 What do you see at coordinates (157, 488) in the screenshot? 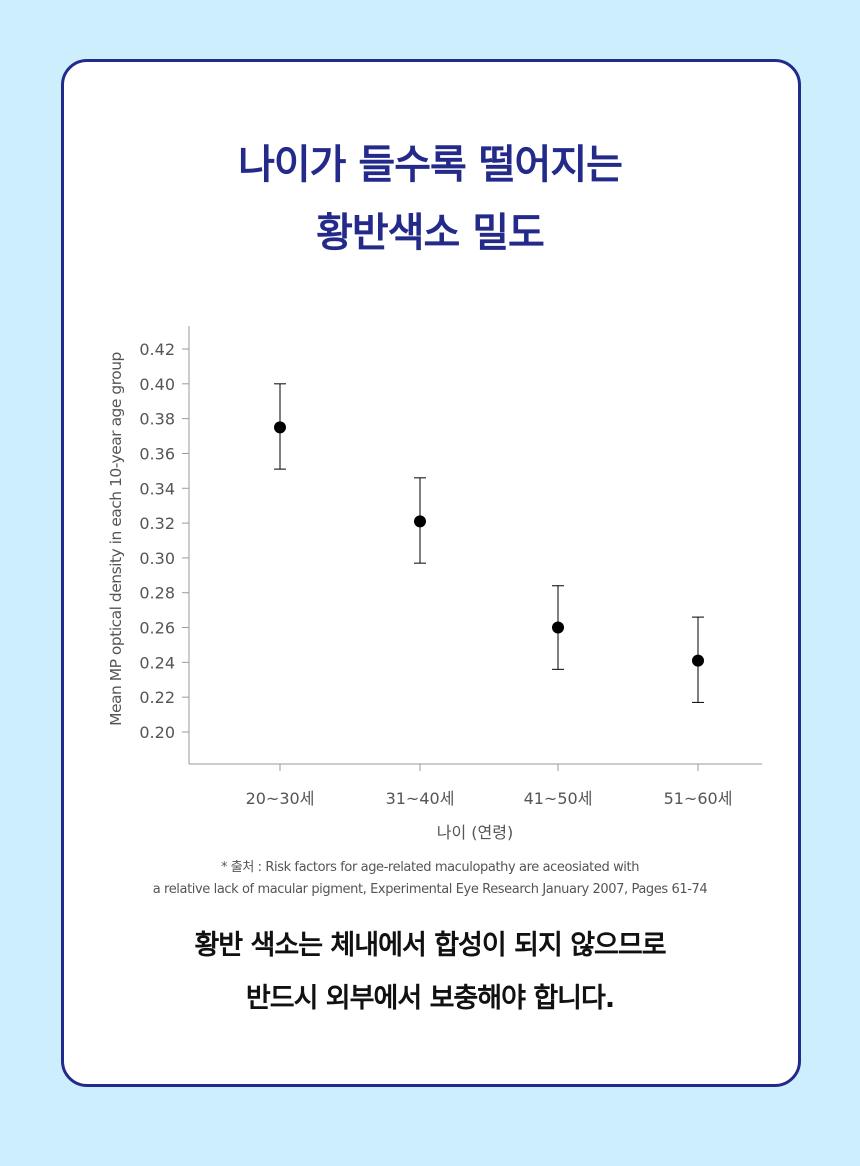
I see `y-tick-label: 0.34` at bounding box center [157, 488].